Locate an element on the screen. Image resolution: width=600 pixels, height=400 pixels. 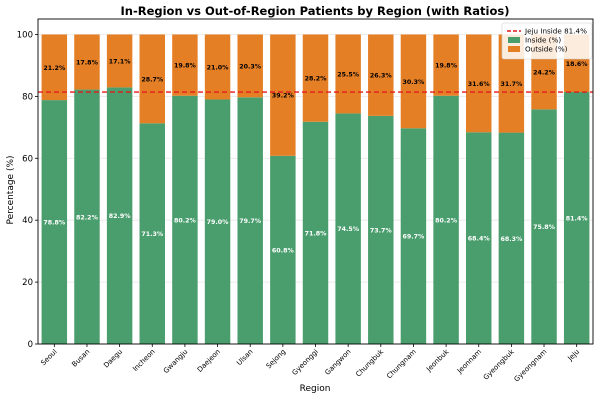
data-label-inside: 68.4% is located at coordinates (479, 239).